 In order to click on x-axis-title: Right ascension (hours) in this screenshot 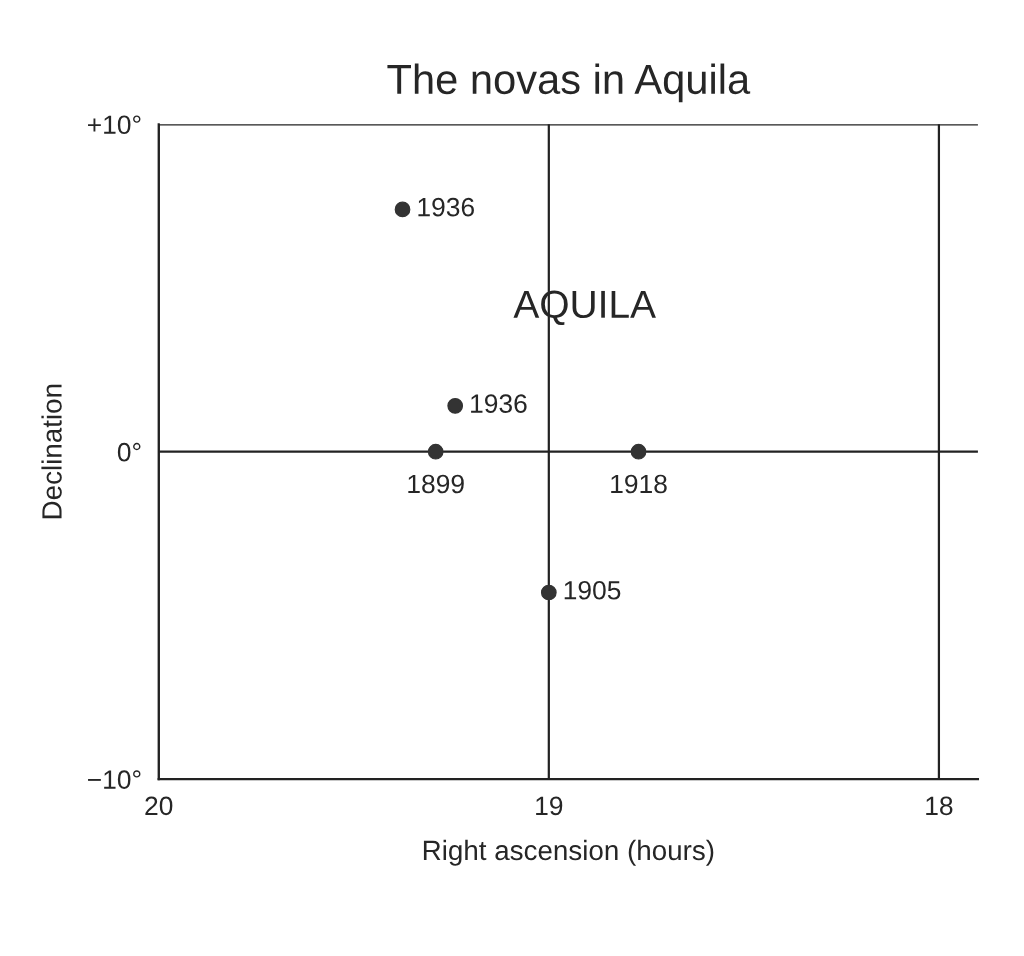, I will do `click(568, 852)`.